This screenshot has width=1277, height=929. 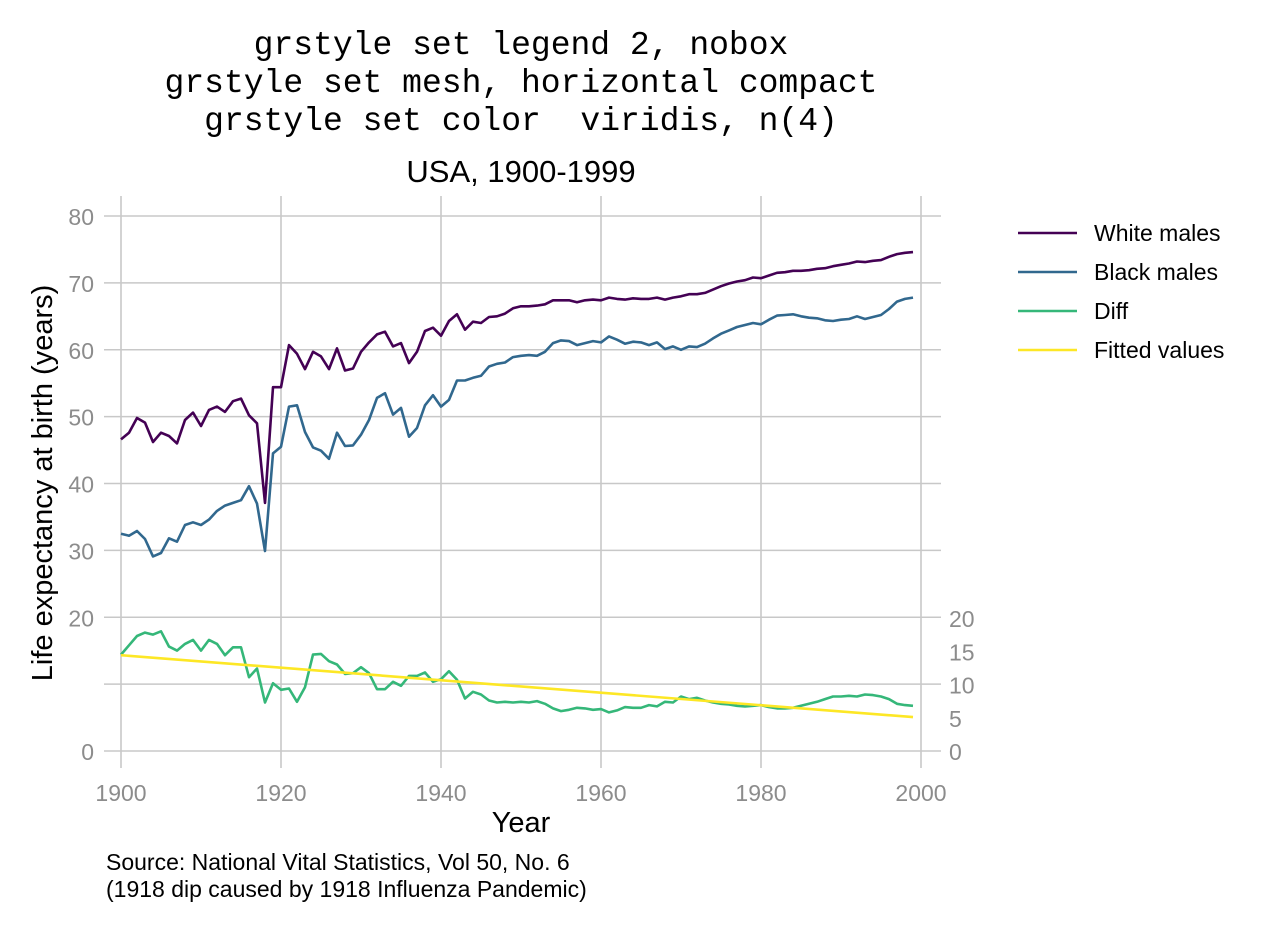 I want to click on legend-item: Diff, so click(x=1073, y=311).